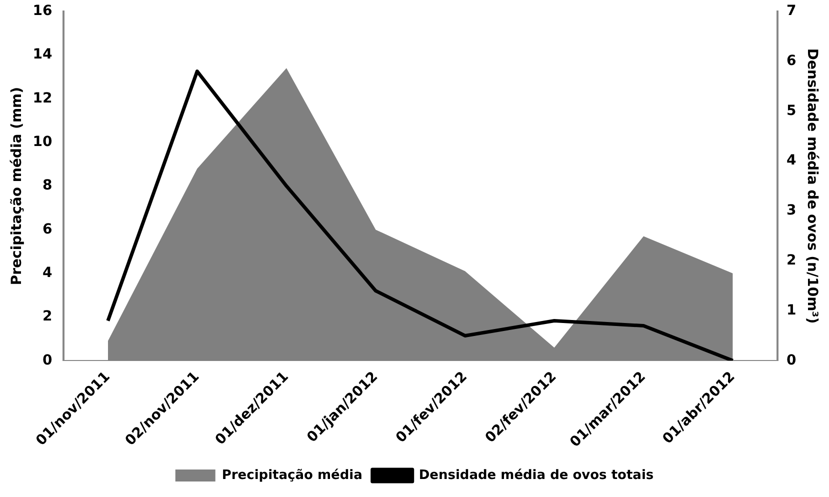 The width and height of the screenshot is (829, 497). What do you see at coordinates (47, 186) in the screenshot?
I see `y-tick-label: 8` at bounding box center [47, 186].